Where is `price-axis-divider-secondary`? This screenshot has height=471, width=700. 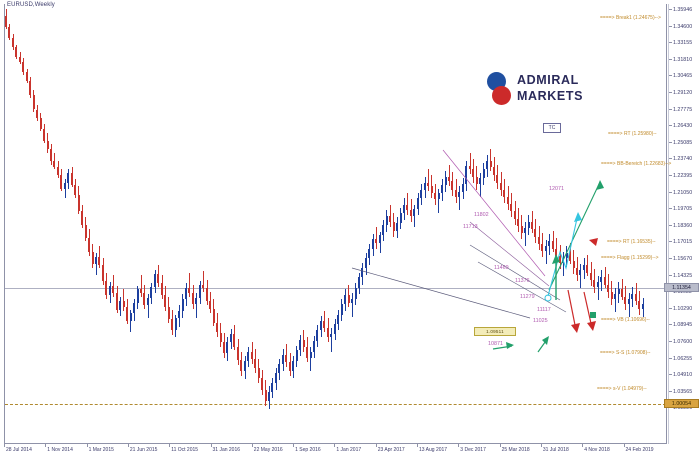
price-axis-divider-secondary is located at coordinates (668, 224).